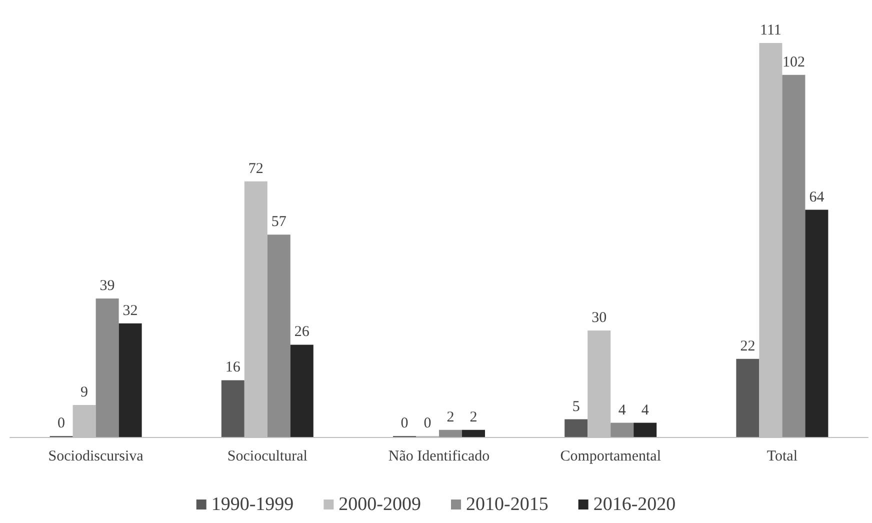 The width and height of the screenshot is (872, 523). I want to click on data-label: 32, so click(130, 310).